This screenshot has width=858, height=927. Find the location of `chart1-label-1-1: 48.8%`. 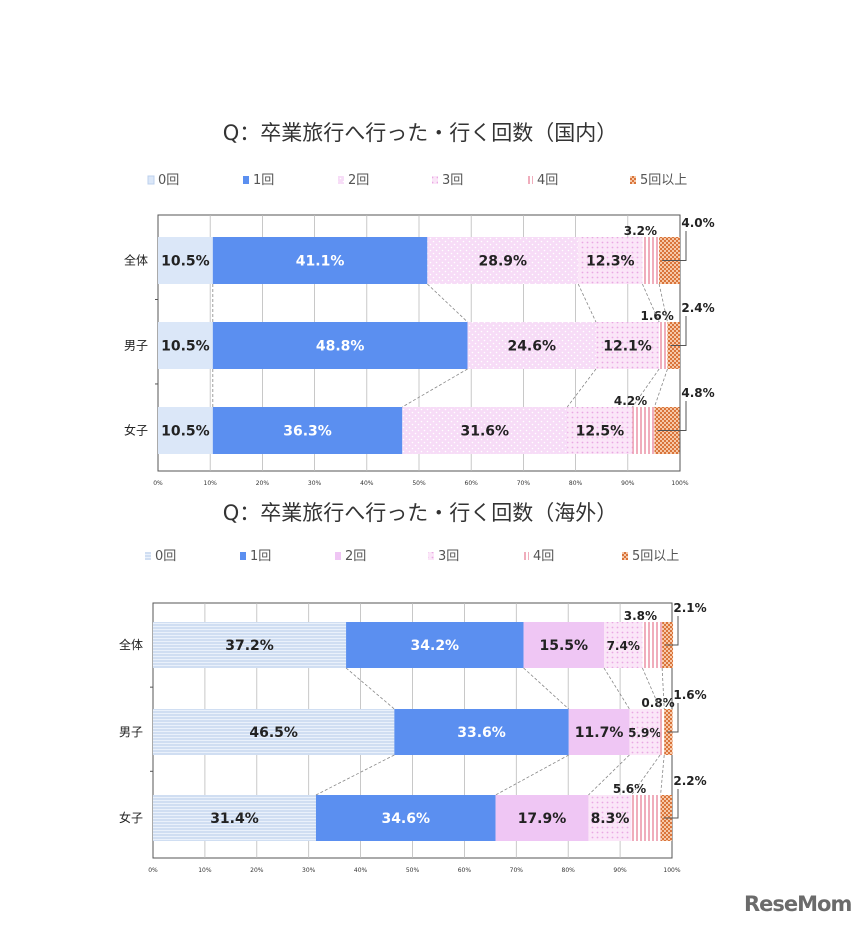

chart1-label-1-1: 48.8% is located at coordinates (340, 347).